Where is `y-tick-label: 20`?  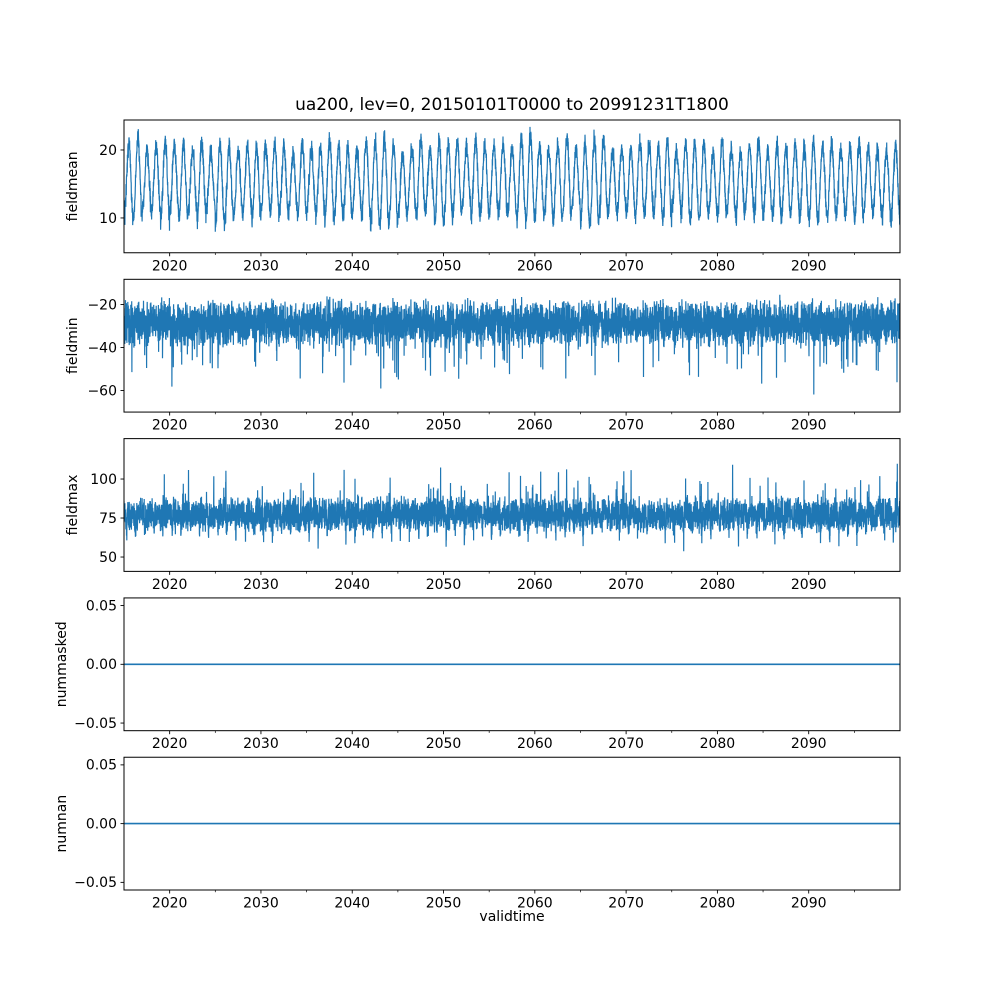 y-tick-label: 20 is located at coordinates (108, 151).